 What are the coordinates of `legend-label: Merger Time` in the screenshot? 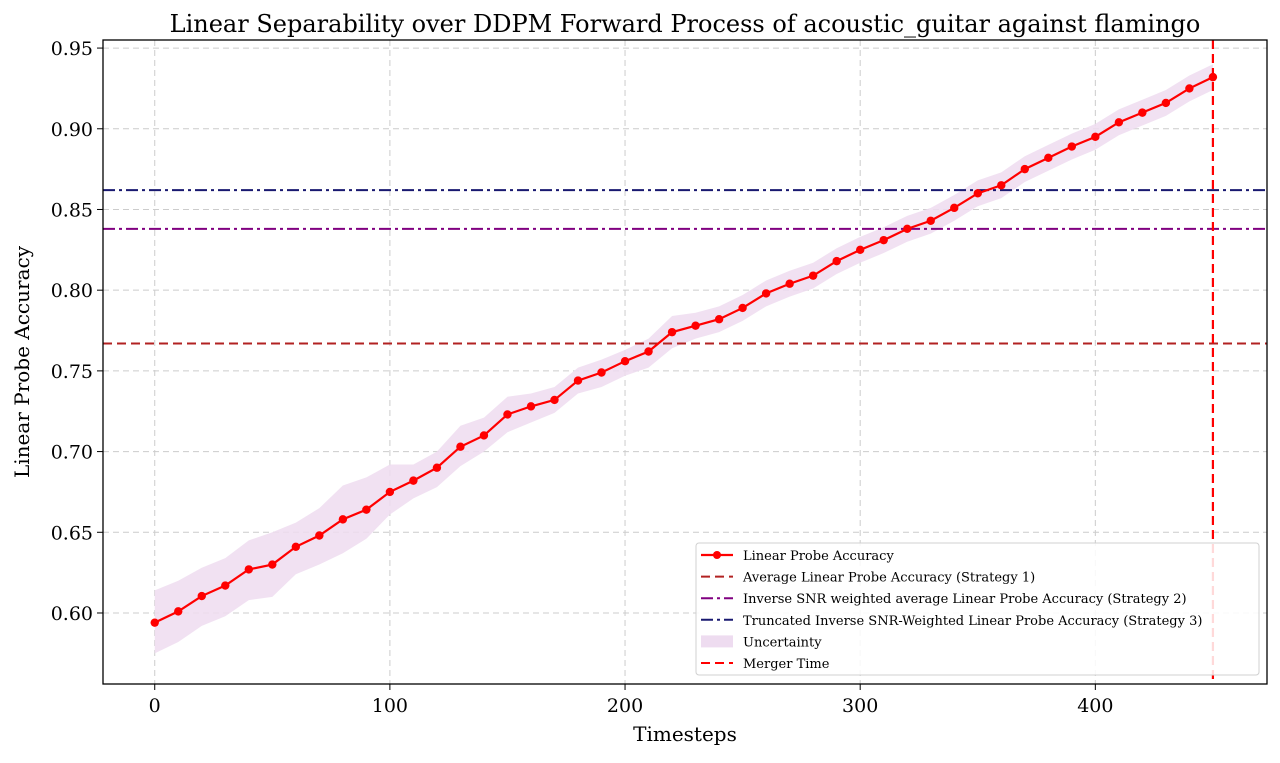 It's located at (786, 664).